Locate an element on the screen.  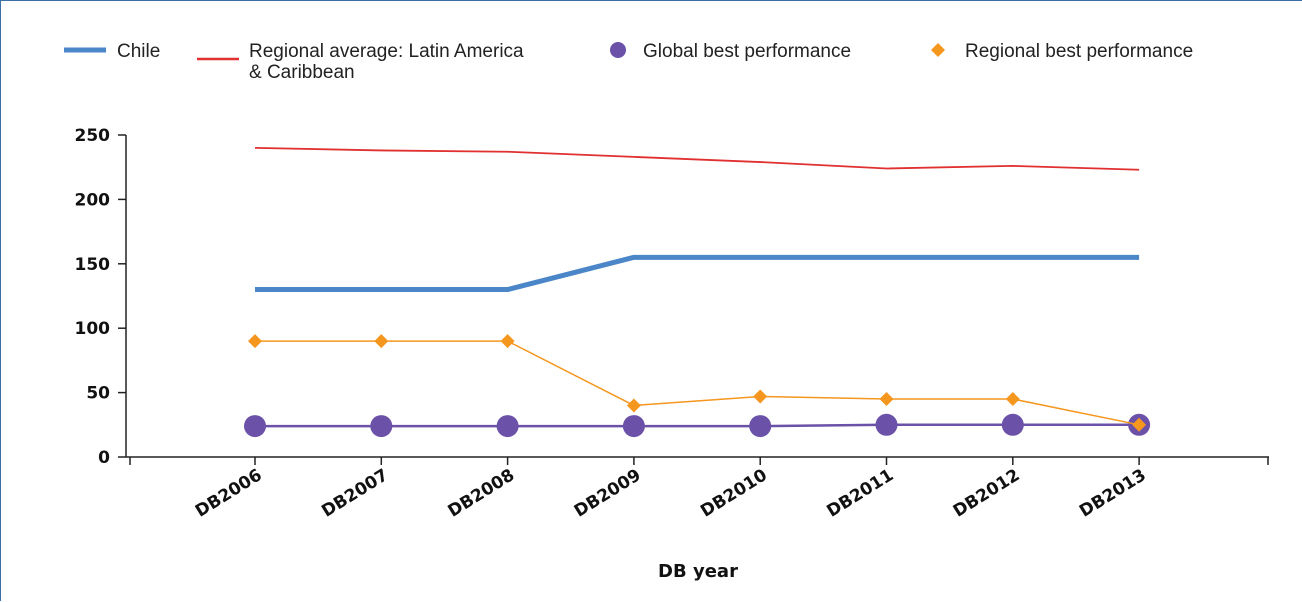
x-tick-label: DB2009 is located at coordinates (608, 493).